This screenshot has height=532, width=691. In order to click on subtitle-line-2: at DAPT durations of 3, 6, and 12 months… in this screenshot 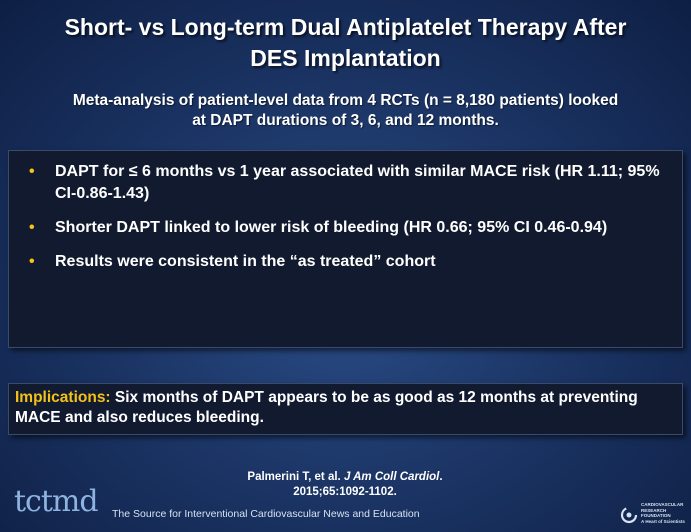, I will do `click(345, 120)`.